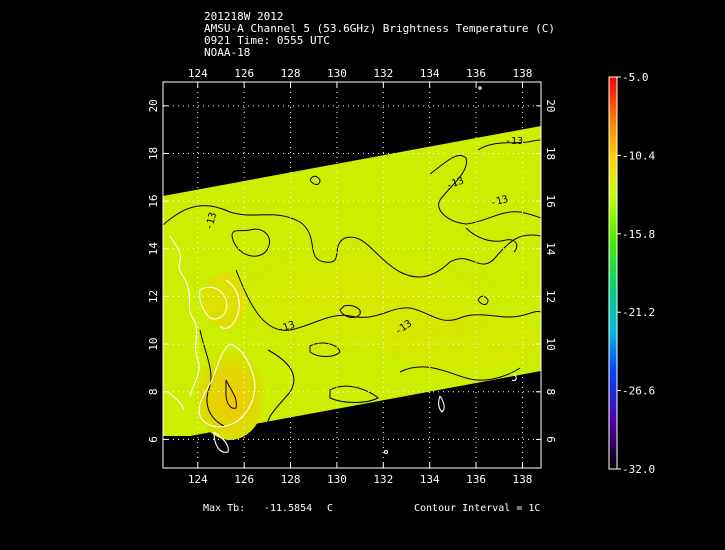 This screenshot has width=725, height=550. I want to click on lon-tick-label-bottom: 128, so click(291, 479).